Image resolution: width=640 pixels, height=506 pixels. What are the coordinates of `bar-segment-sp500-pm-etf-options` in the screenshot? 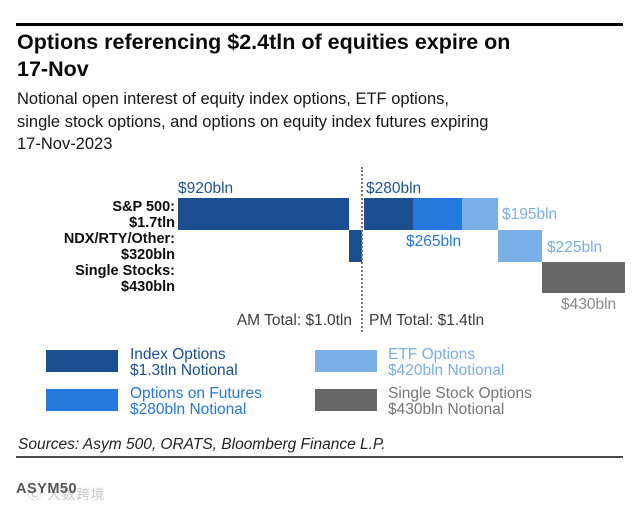 It's located at (480, 214).